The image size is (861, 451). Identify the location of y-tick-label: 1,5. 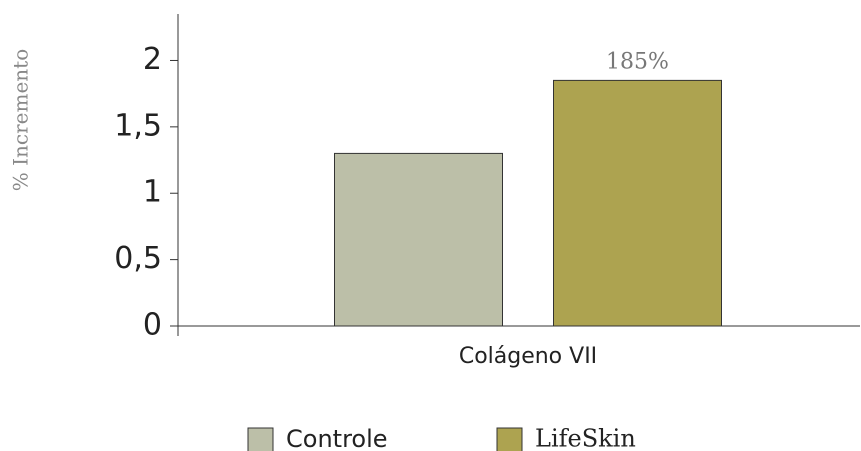
(138, 125).